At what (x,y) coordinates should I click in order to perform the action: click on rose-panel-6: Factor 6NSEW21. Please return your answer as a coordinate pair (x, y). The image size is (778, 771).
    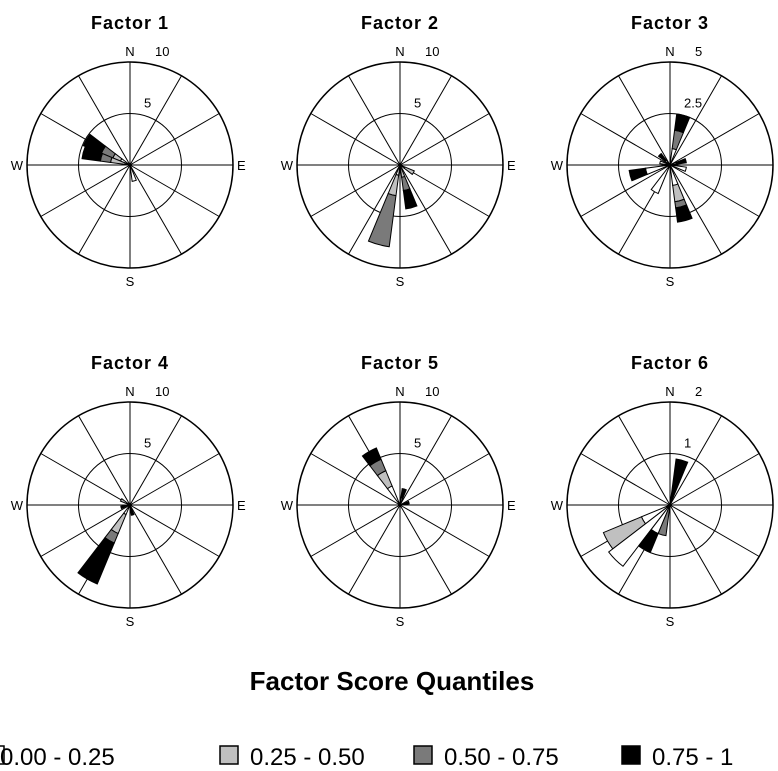
    Looking at the image, I should click on (664, 491).